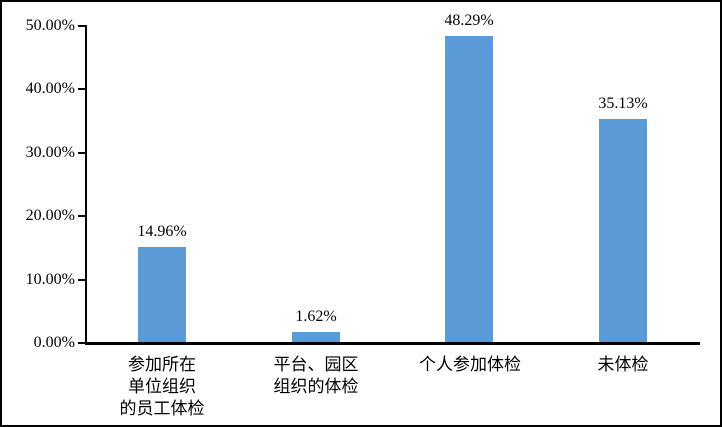 This screenshot has height=427, width=722. What do you see at coordinates (50, 25) in the screenshot?
I see `y-axis-tick-label: 50.00%` at bounding box center [50, 25].